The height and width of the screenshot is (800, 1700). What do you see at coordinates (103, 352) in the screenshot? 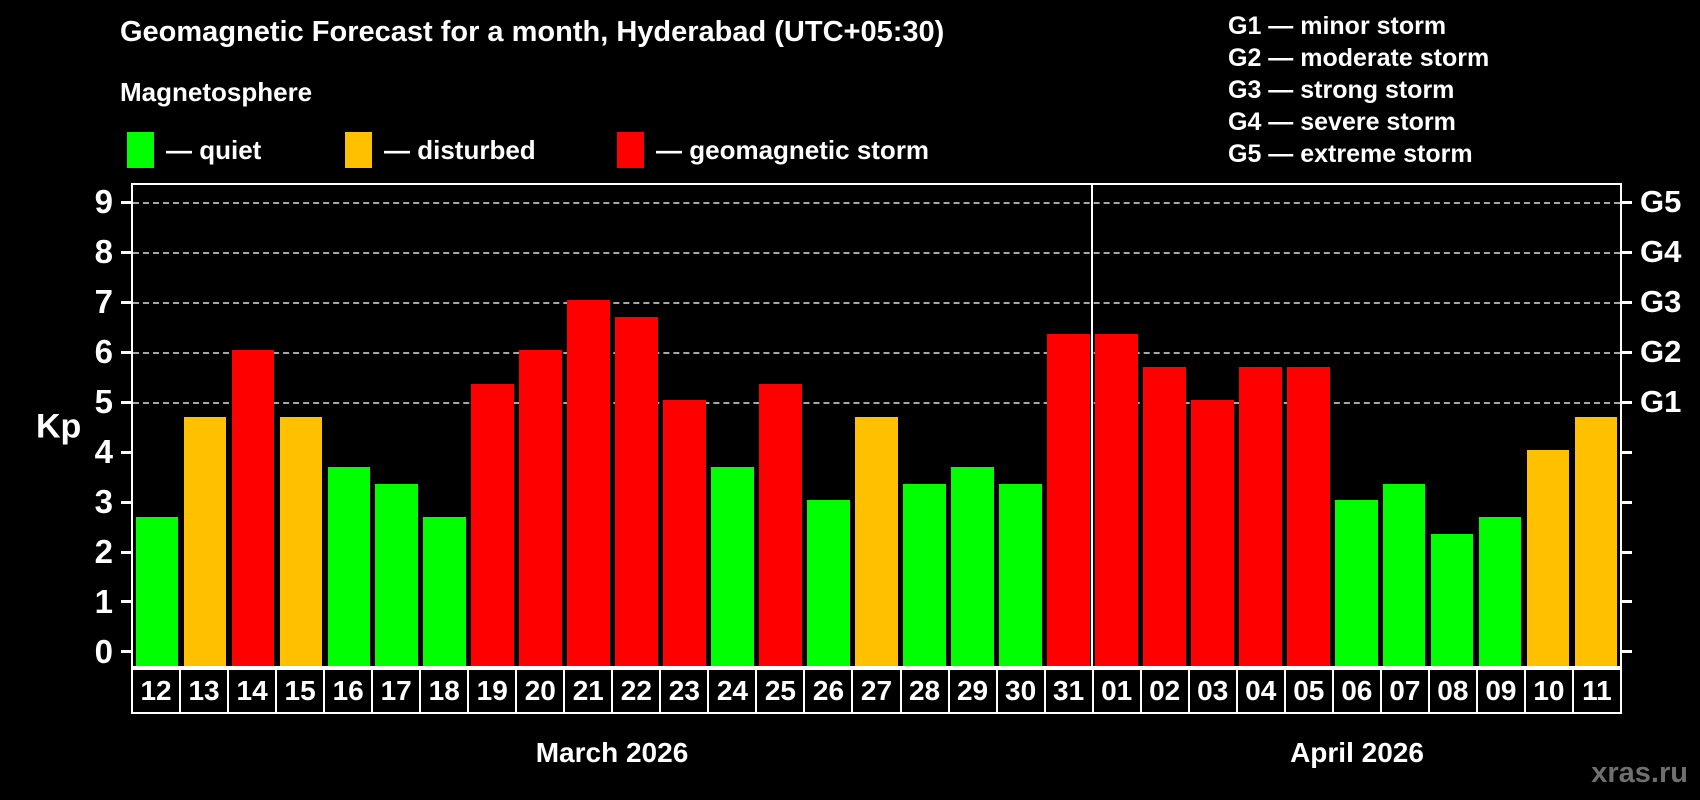
I see `y-axis-label-6: 6` at bounding box center [103, 352].